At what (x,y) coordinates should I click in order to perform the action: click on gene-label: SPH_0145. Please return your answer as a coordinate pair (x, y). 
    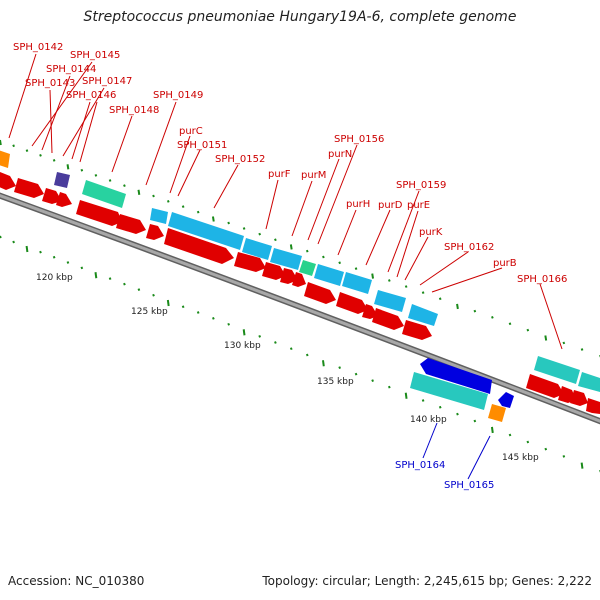
    Looking at the image, I should click on (95, 55).